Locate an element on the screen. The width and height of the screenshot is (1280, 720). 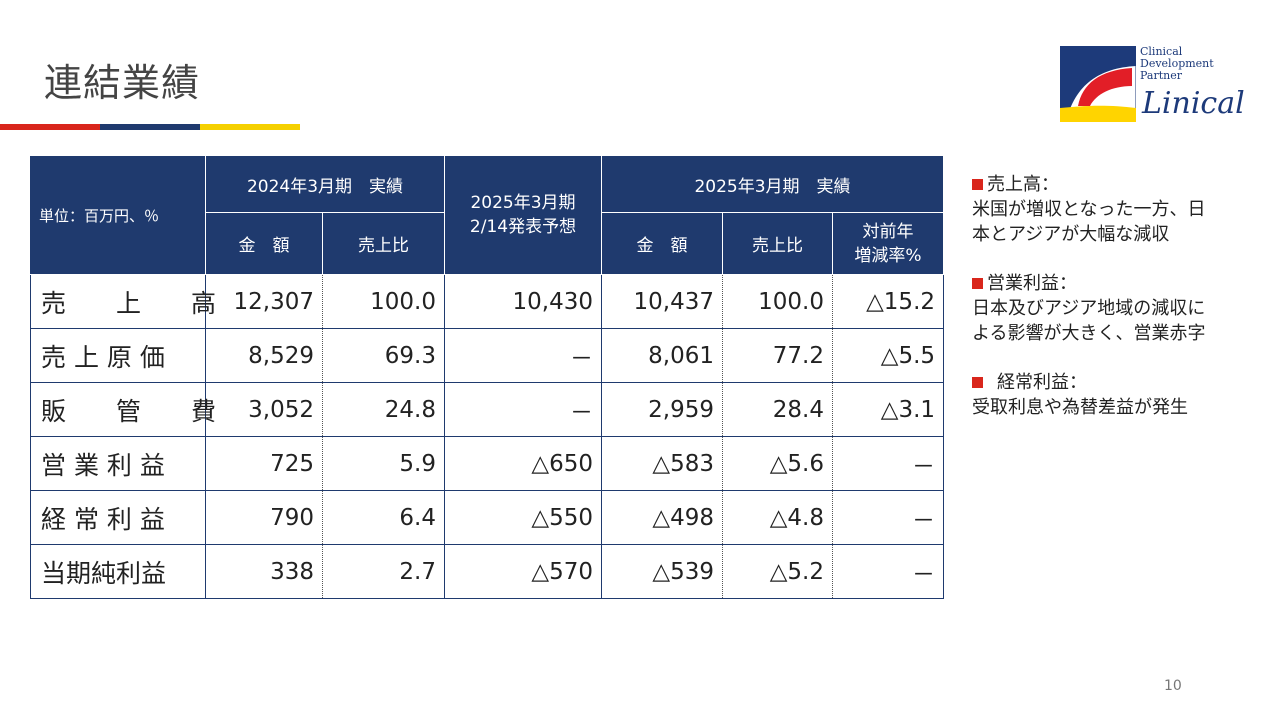
cell-ratio-2024: 5.9 is located at coordinates (383, 463).